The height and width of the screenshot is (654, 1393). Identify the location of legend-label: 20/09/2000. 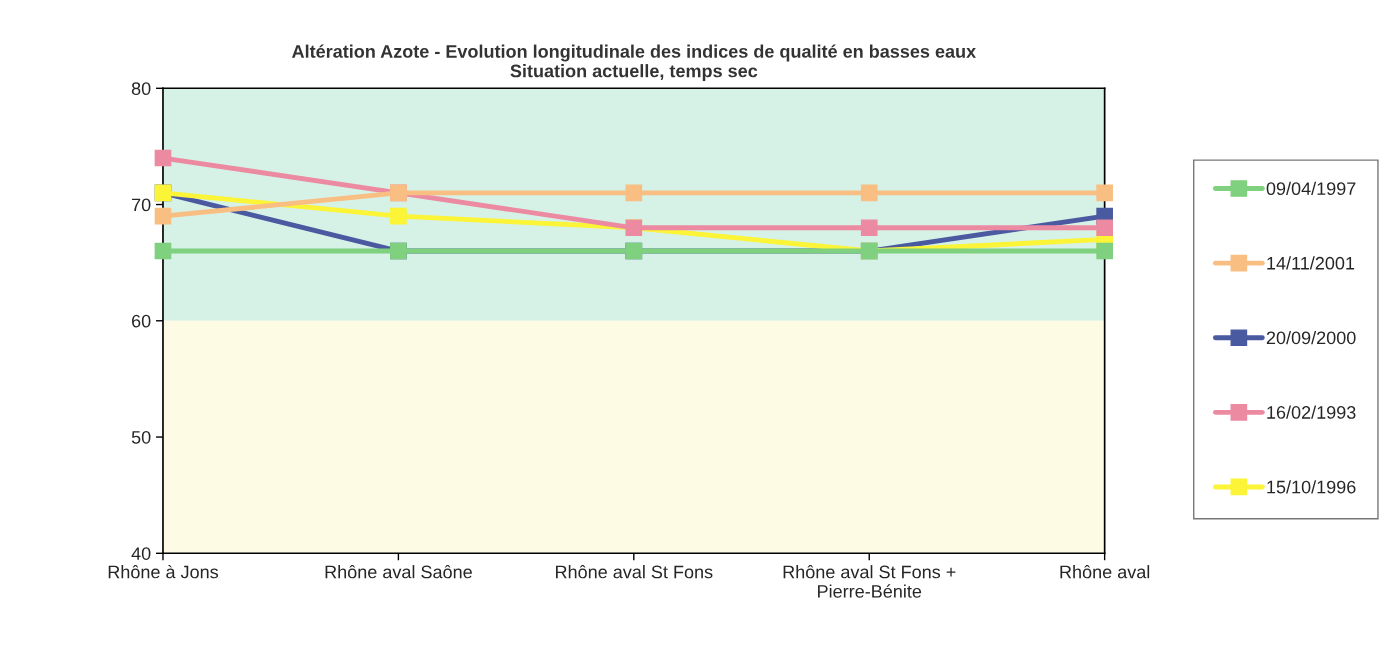
(1311, 337).